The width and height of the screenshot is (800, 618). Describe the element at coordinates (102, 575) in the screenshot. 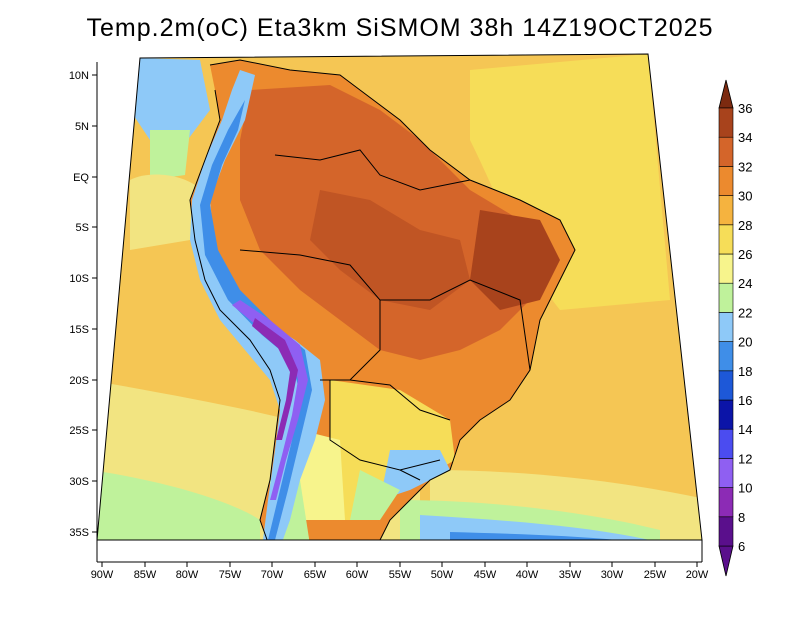

I see `lon-label-90w: 90W` at that location.